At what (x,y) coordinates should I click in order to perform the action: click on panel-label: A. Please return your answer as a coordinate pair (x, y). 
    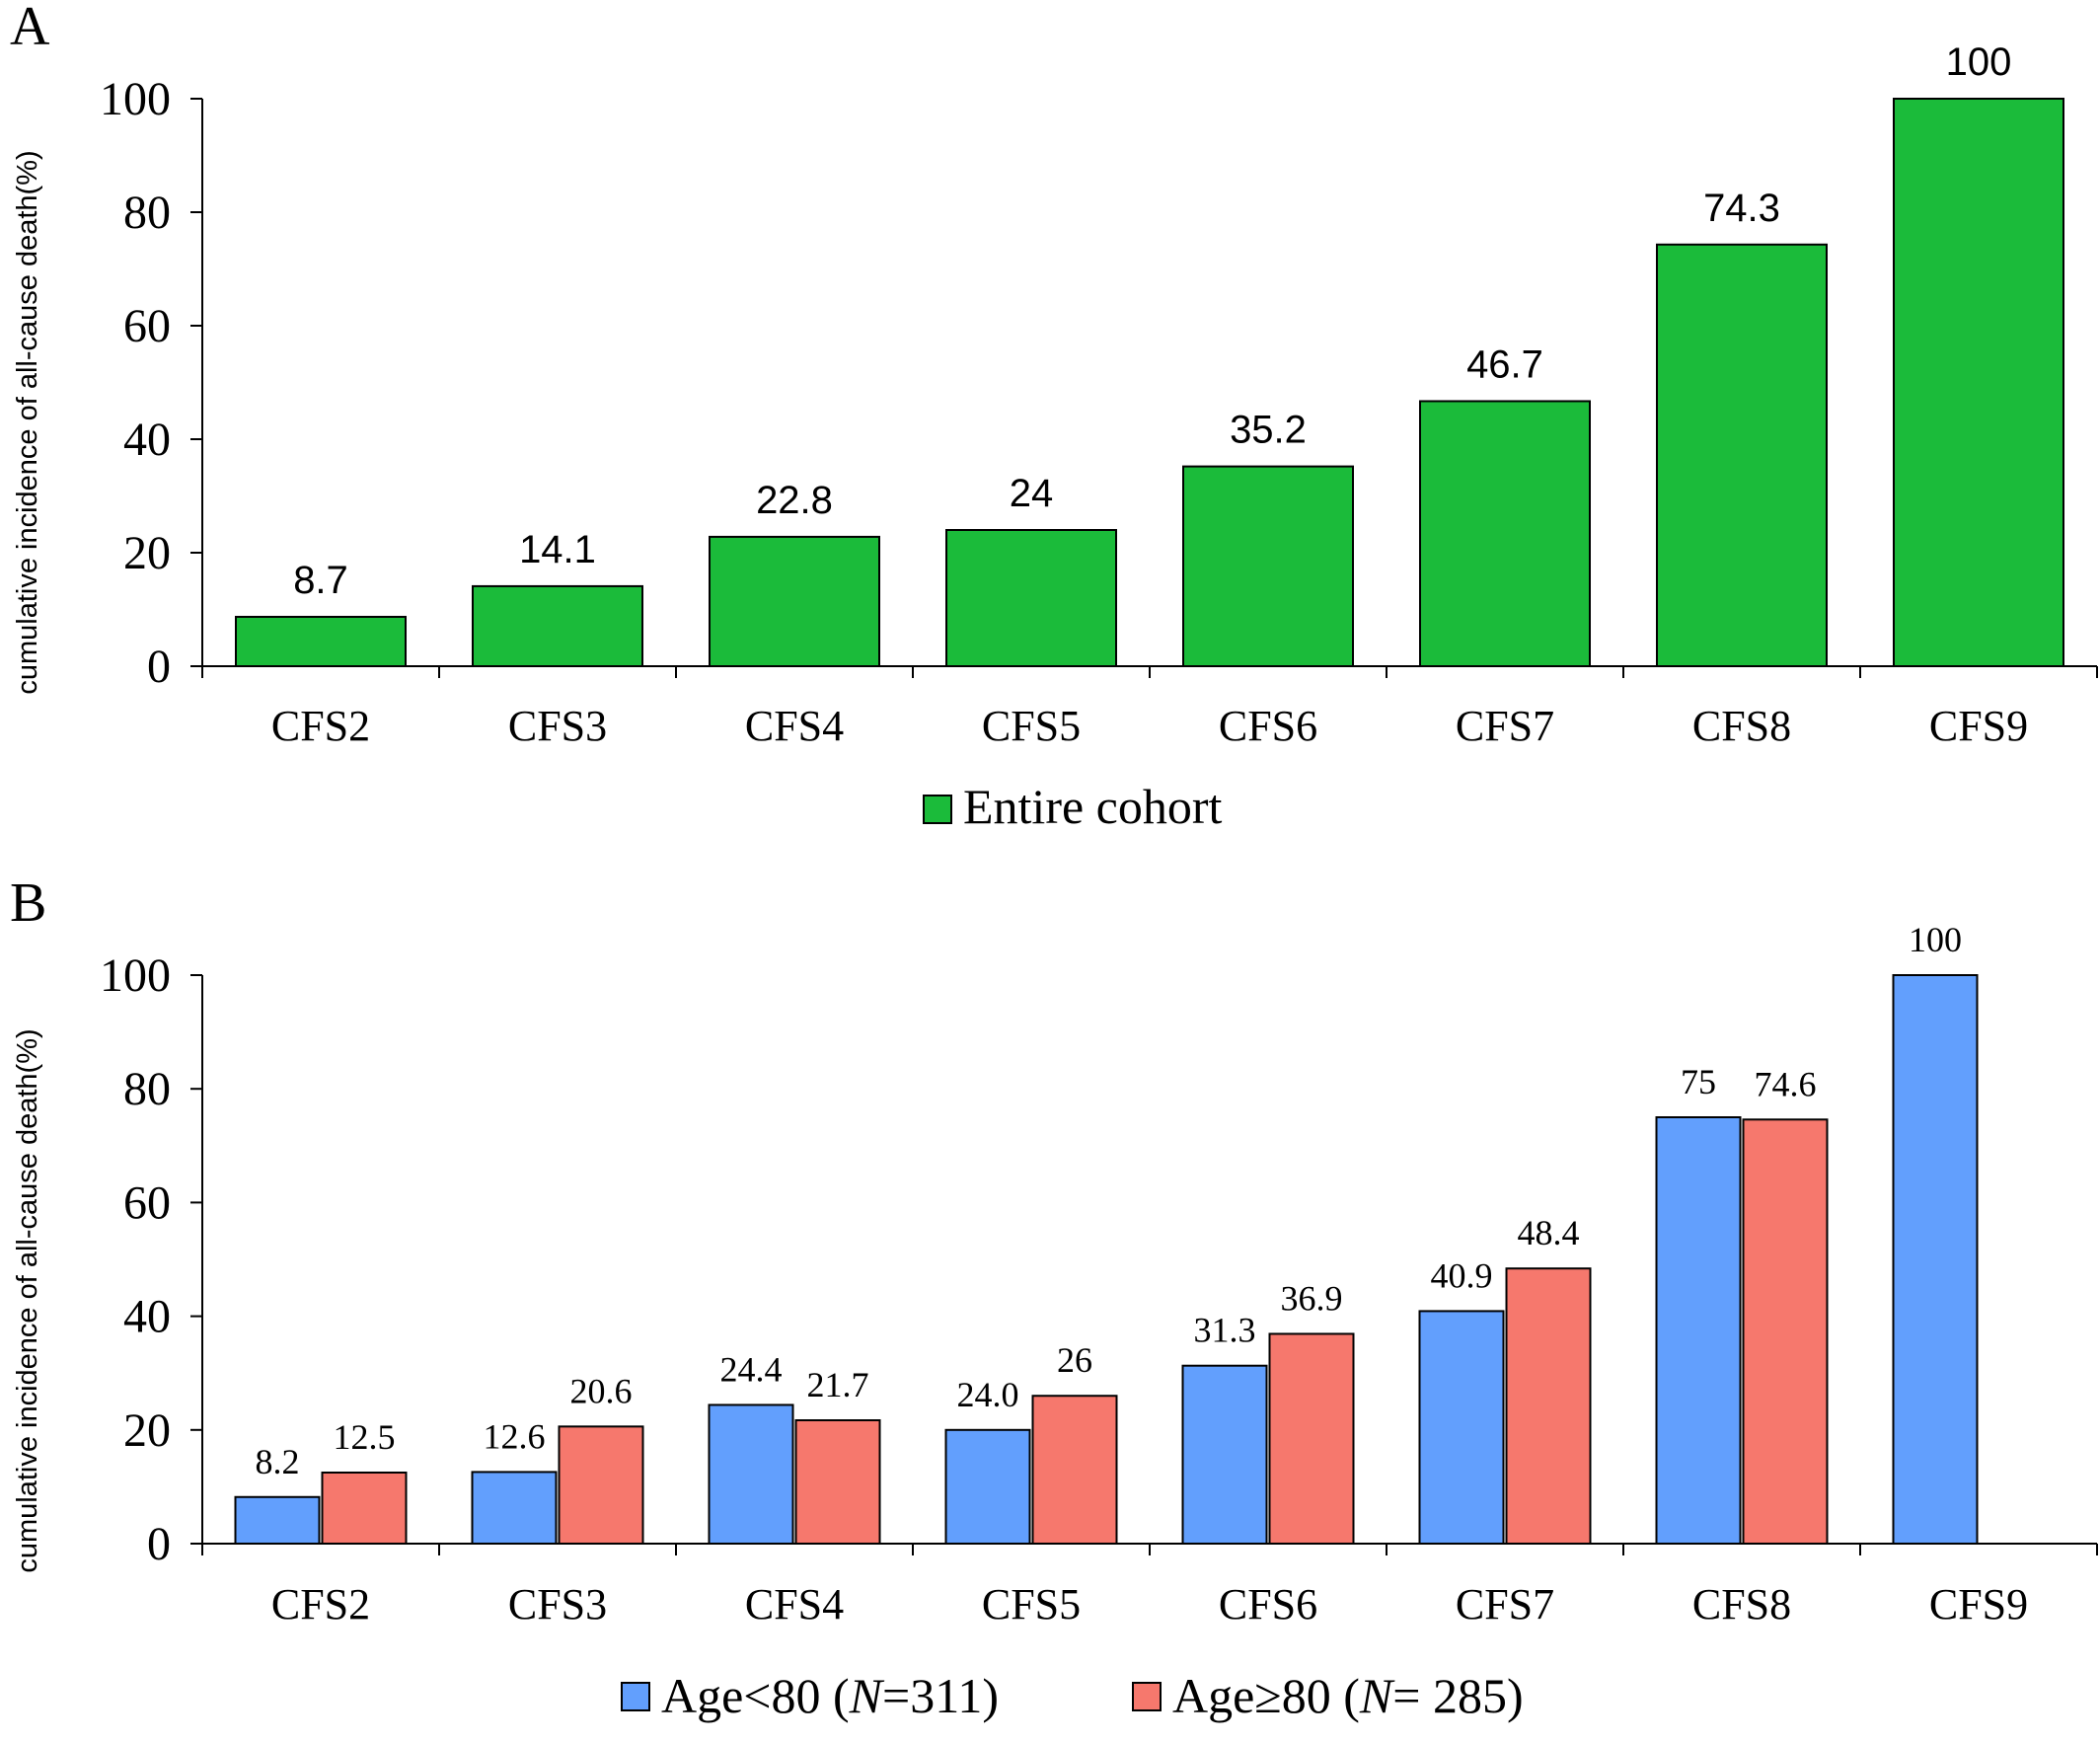
    Looking at the image, I should click on (30, 28).